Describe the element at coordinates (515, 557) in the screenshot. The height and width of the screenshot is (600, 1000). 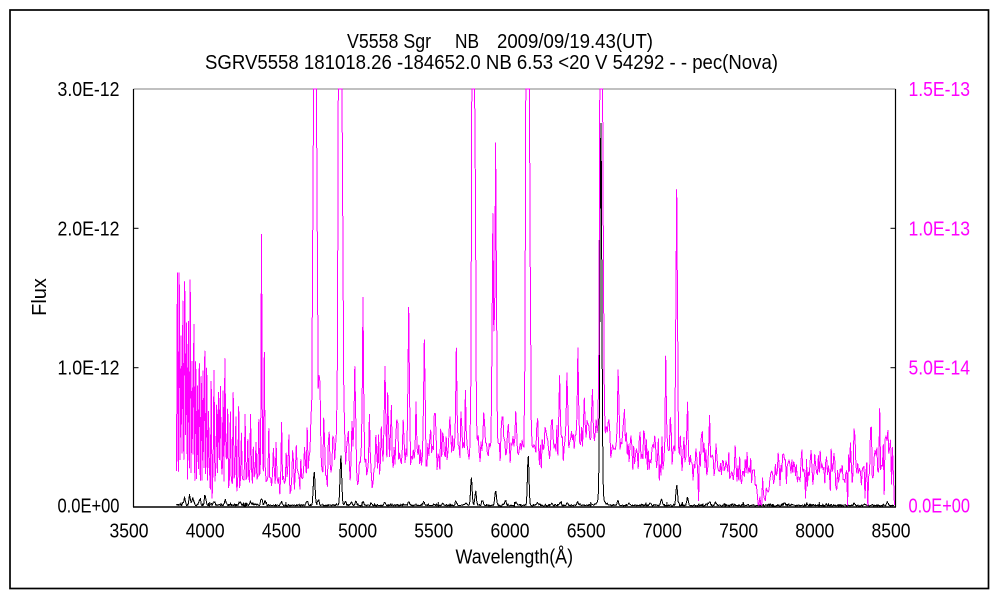
I see `svg-text: Wavelength(Å)` at that location.